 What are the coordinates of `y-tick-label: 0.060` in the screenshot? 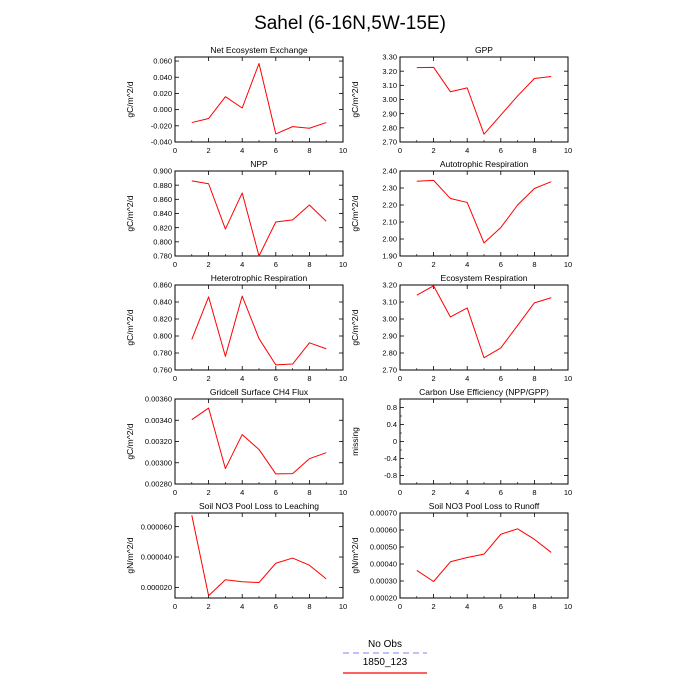 It's located at (162, 61).